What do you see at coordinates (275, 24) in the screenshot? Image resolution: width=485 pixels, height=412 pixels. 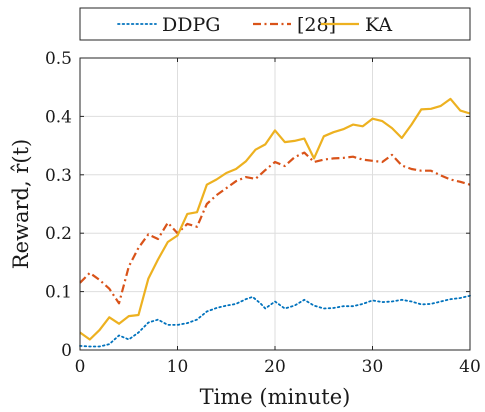 I see `legend: DDPG [28] KA` at bounding box center [275, 24].